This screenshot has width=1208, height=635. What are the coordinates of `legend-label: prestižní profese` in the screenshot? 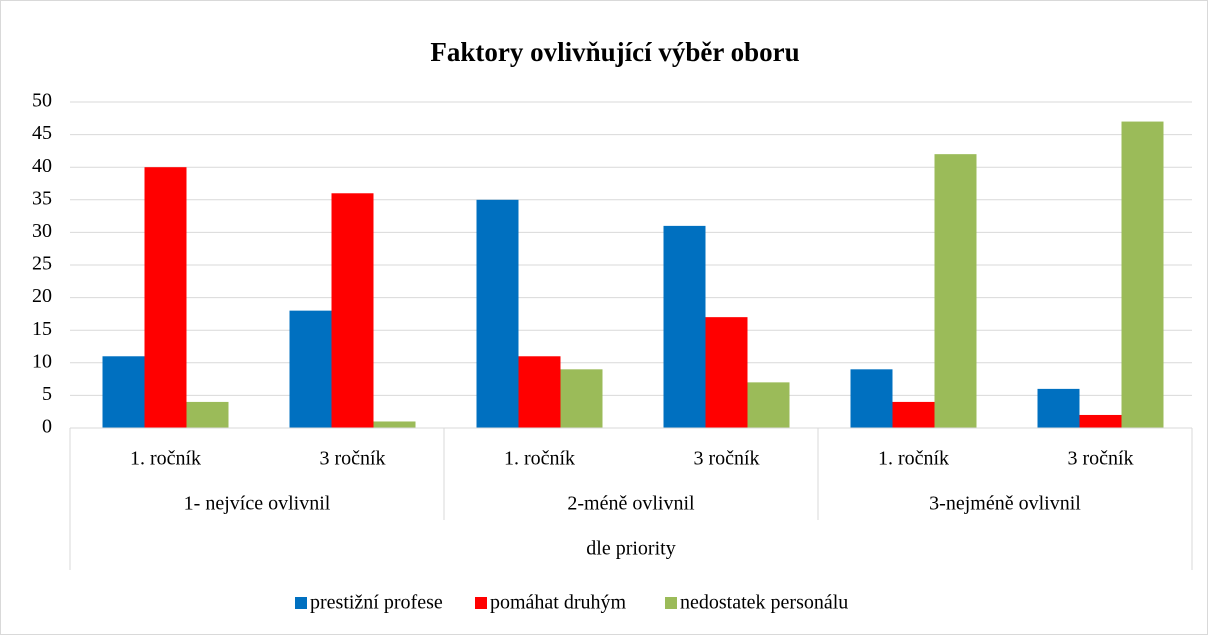 It's located at (376, 603).